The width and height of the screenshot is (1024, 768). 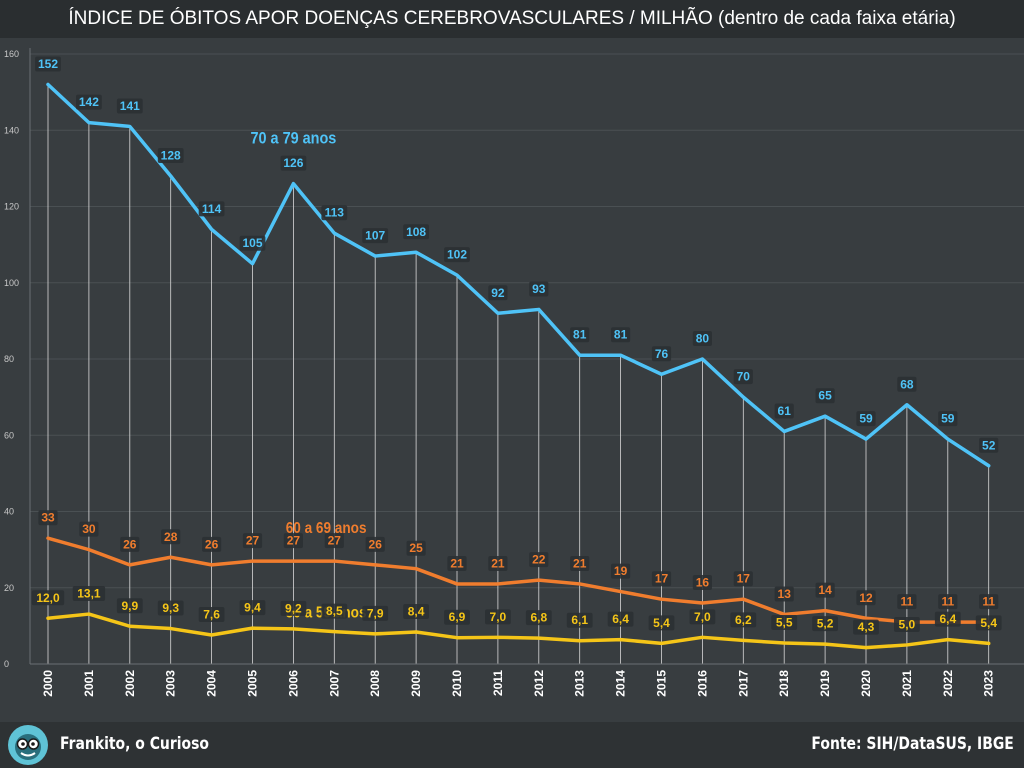 I want to click on data-label: 6,8, so click(x=538, y=618).